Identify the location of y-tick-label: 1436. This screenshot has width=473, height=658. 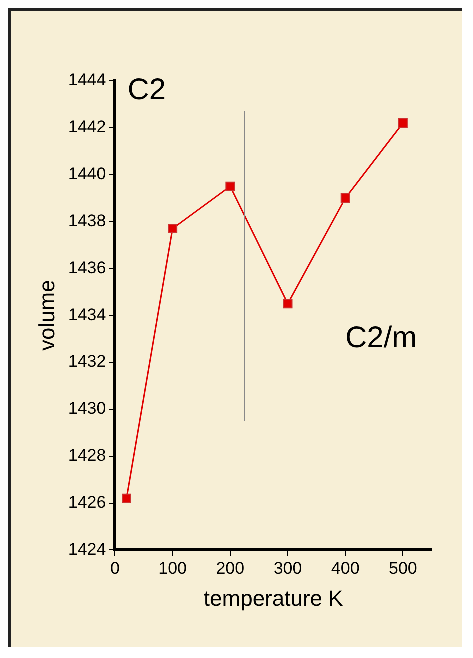
(87, 268).